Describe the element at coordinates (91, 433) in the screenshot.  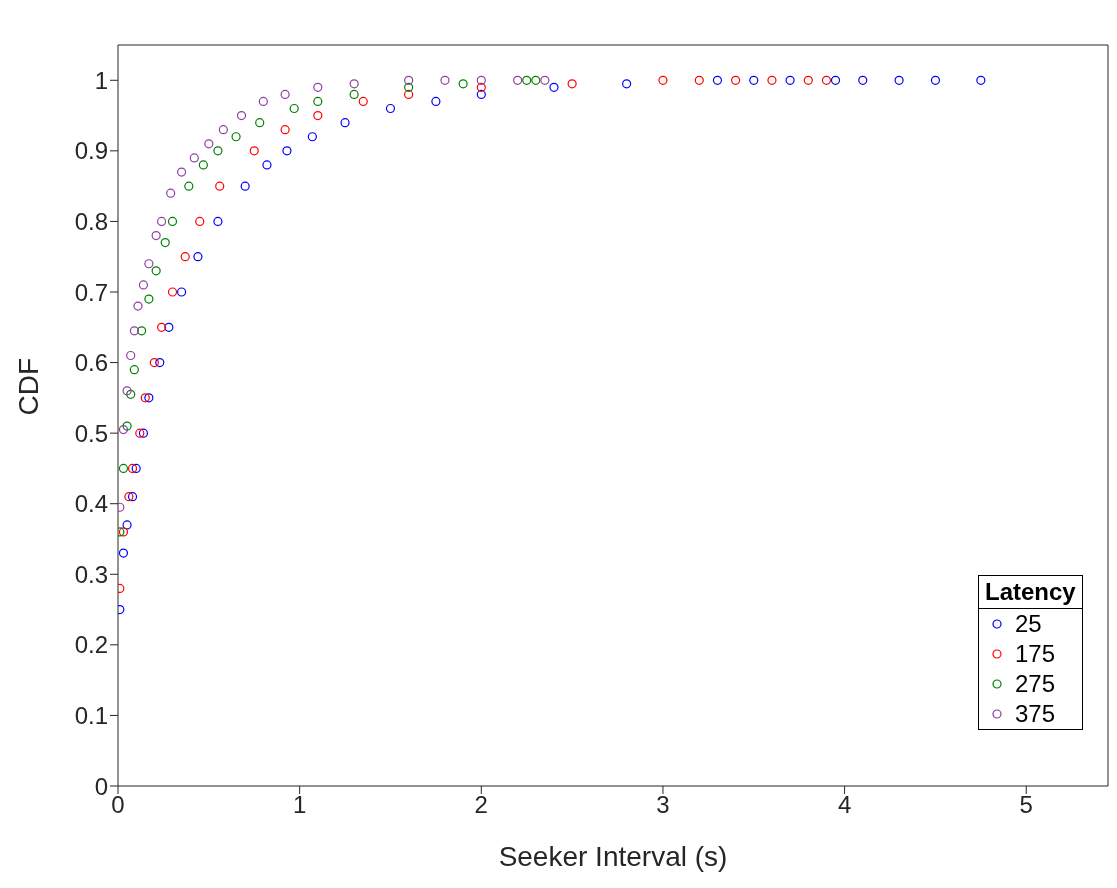
I see `y-tick-label: 0.5` at that location.